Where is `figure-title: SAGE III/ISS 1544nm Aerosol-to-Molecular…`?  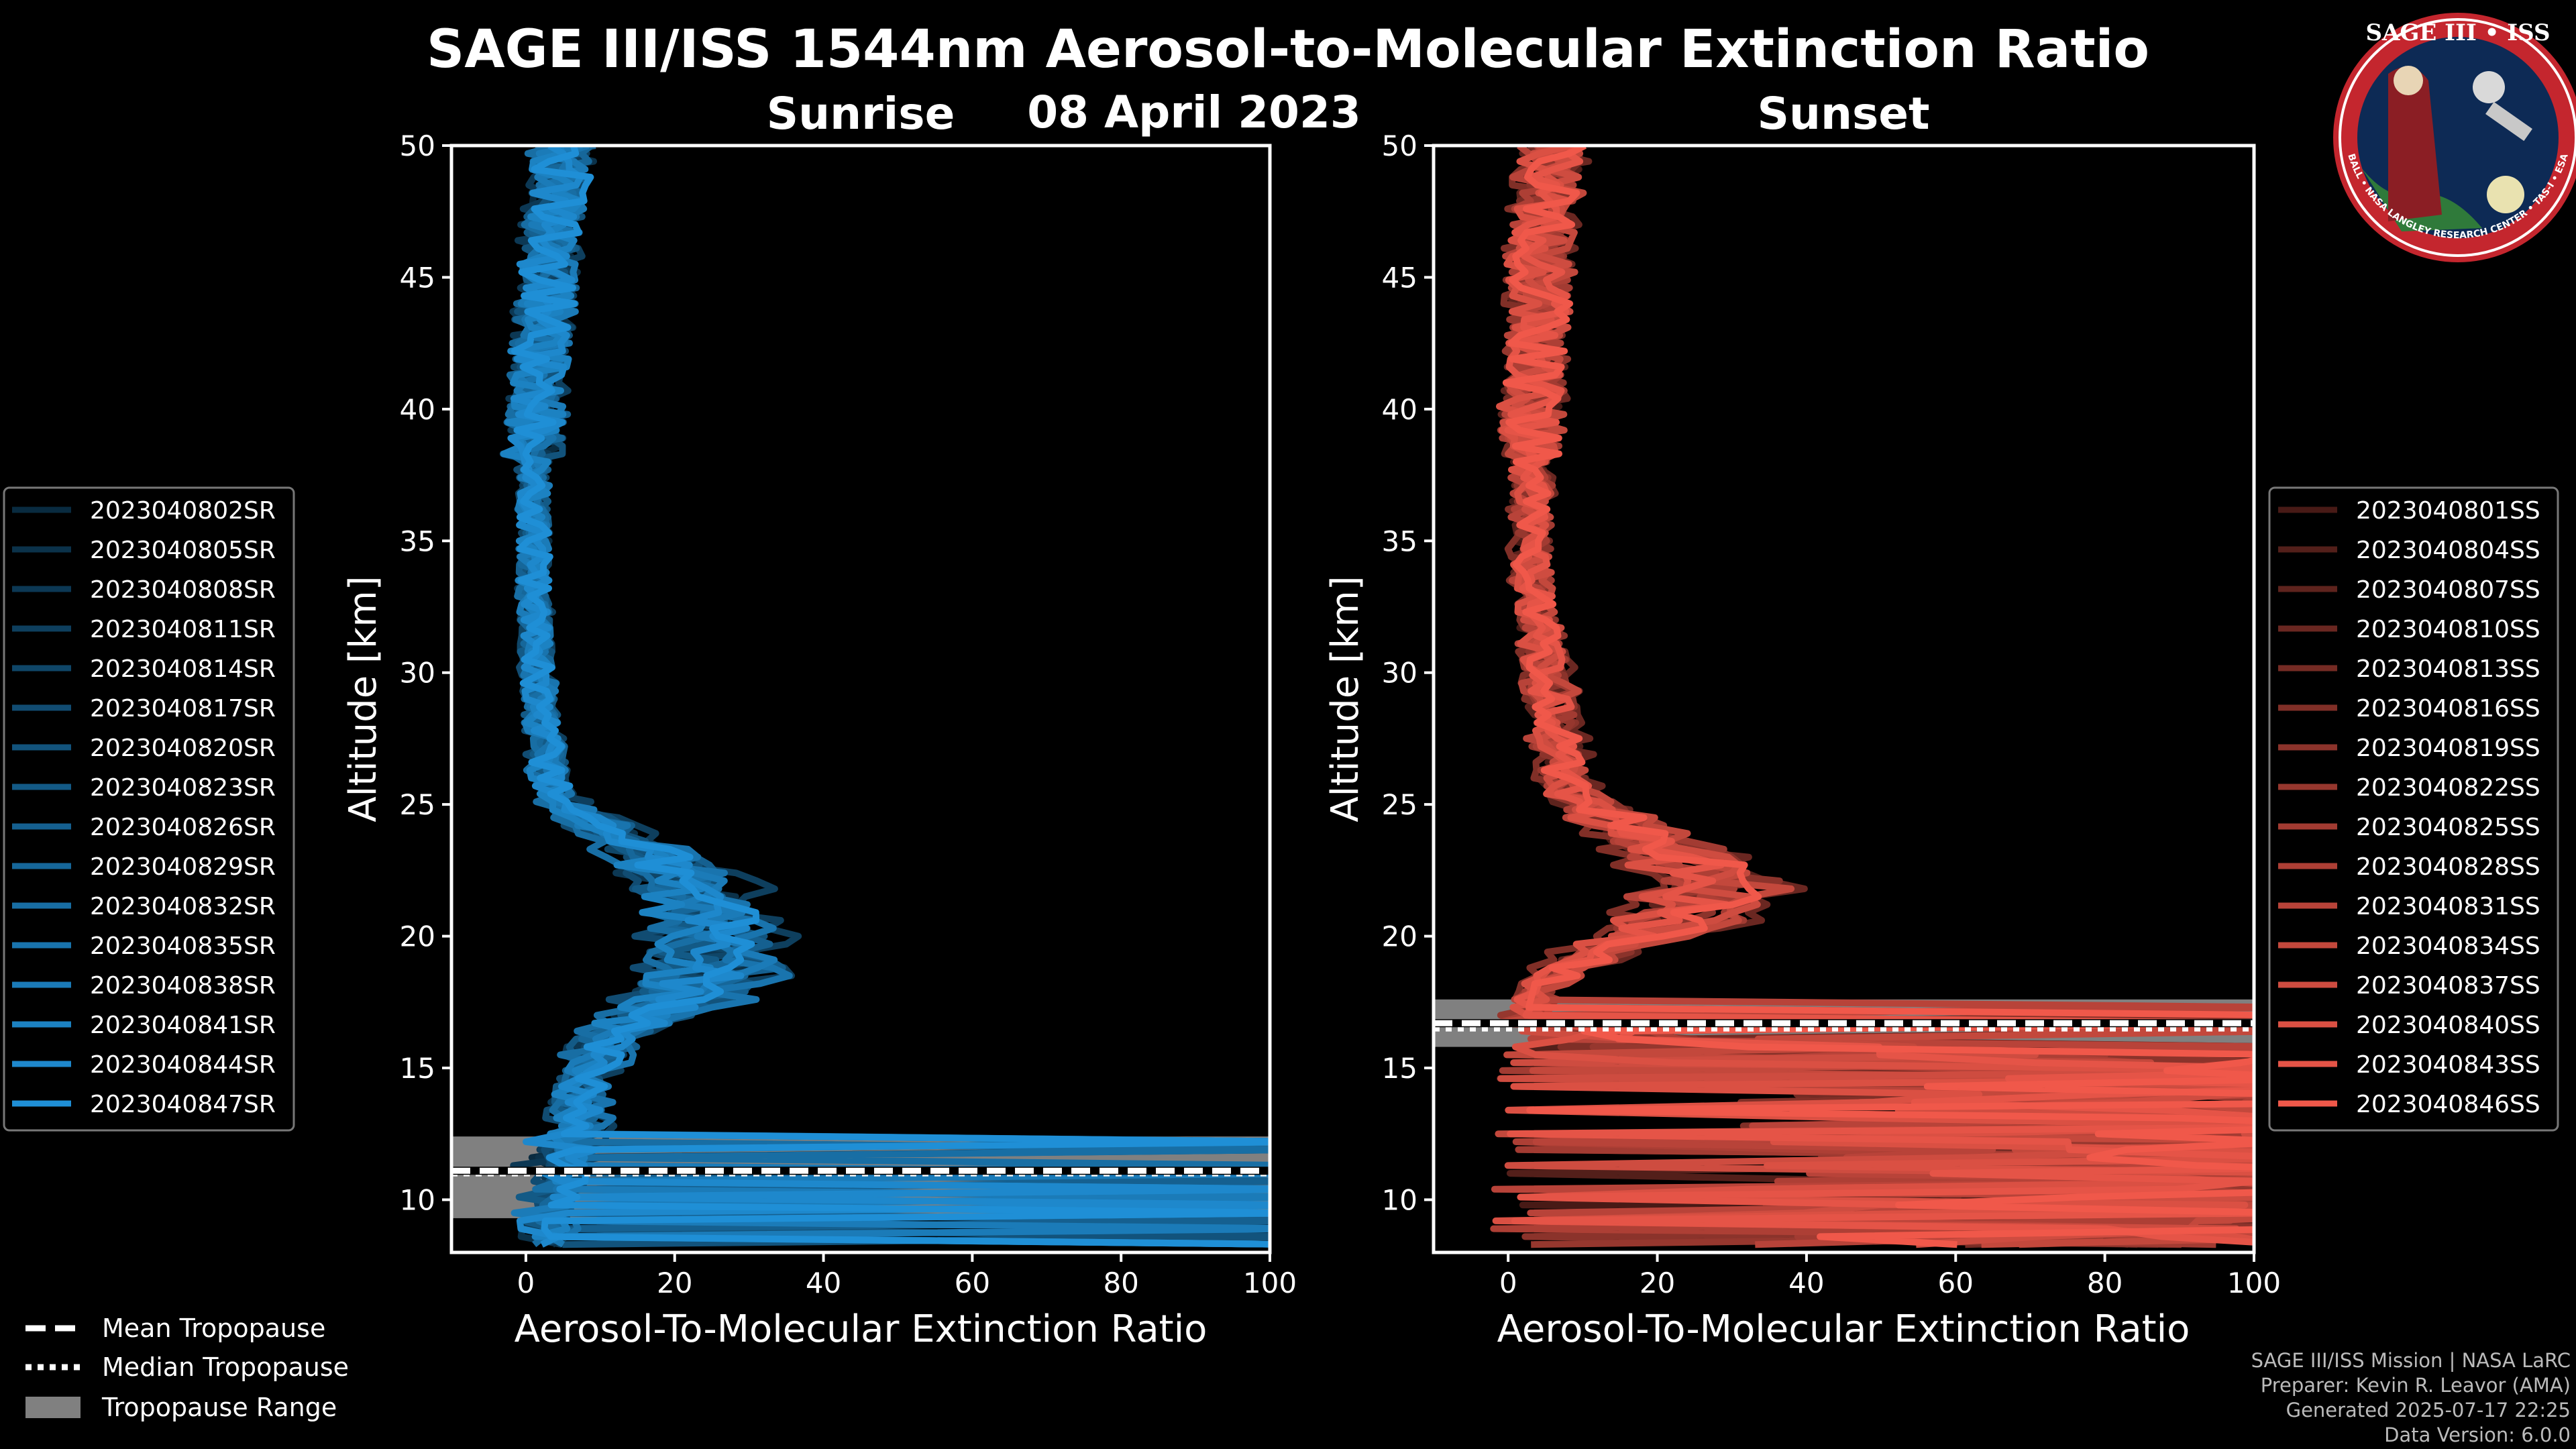 figure-title: SAGE III/ISS 1544nm Aerosol-to-Molecular… is located at coordinates (1288, 49).